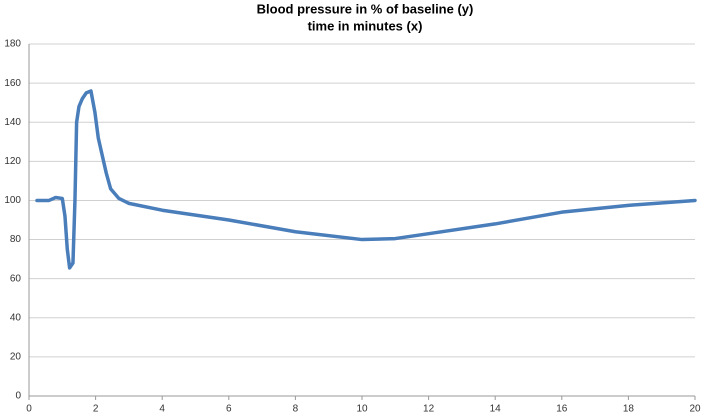 The image size is (708, 419). What do you see at coordinates (16, 278) in the screenshot?
I see `y-tick-label: 60` at bounding box center [16, 278].